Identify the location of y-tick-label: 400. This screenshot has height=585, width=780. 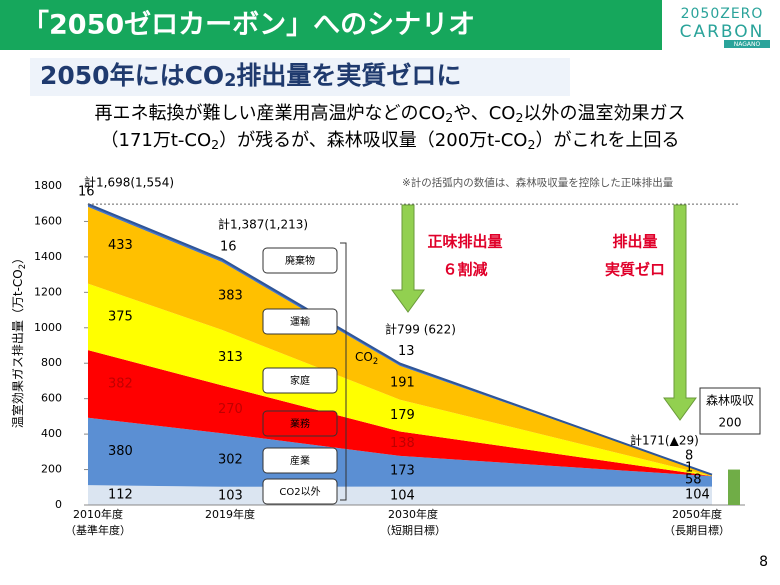
(51, 433).